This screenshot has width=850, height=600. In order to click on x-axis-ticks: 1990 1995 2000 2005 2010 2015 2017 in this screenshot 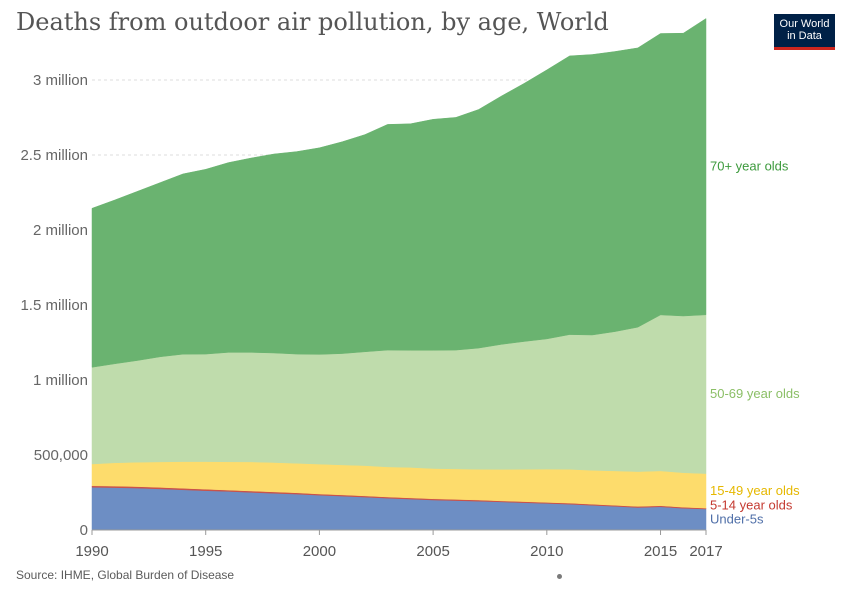, I will do `click(399, 545)`.